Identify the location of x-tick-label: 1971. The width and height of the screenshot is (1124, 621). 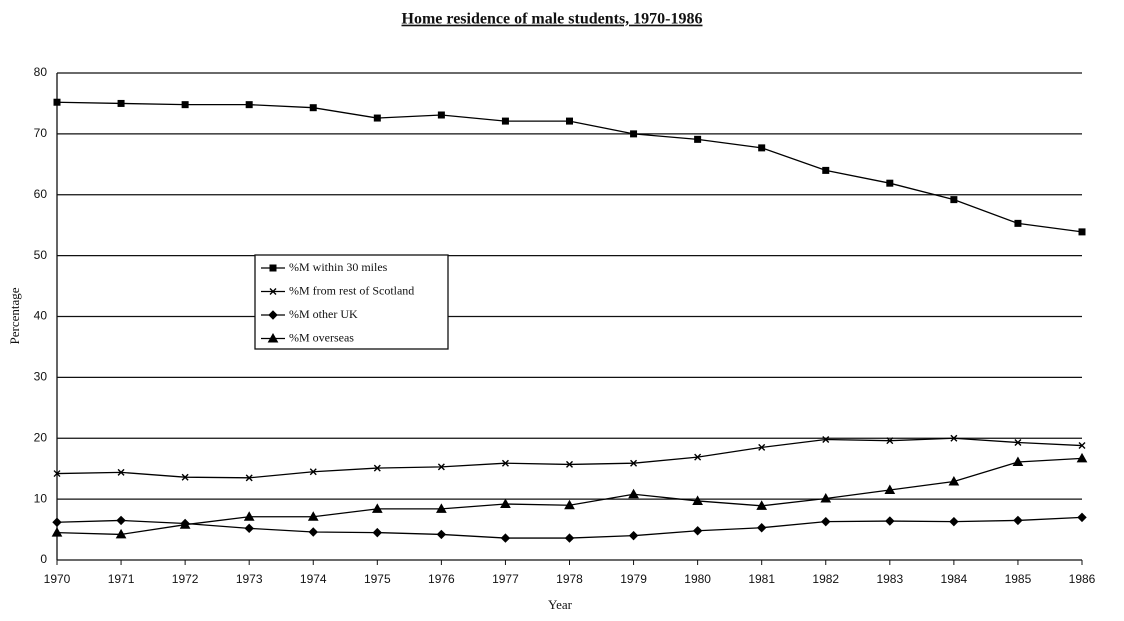
(121, 579).